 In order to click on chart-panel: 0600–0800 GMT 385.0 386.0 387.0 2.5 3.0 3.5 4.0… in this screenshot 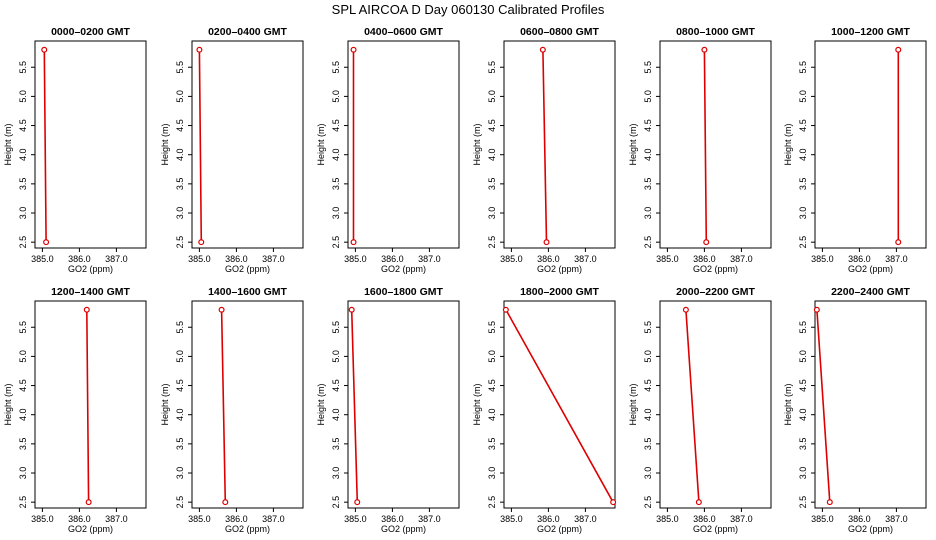, I will do `click(544, 150)`.